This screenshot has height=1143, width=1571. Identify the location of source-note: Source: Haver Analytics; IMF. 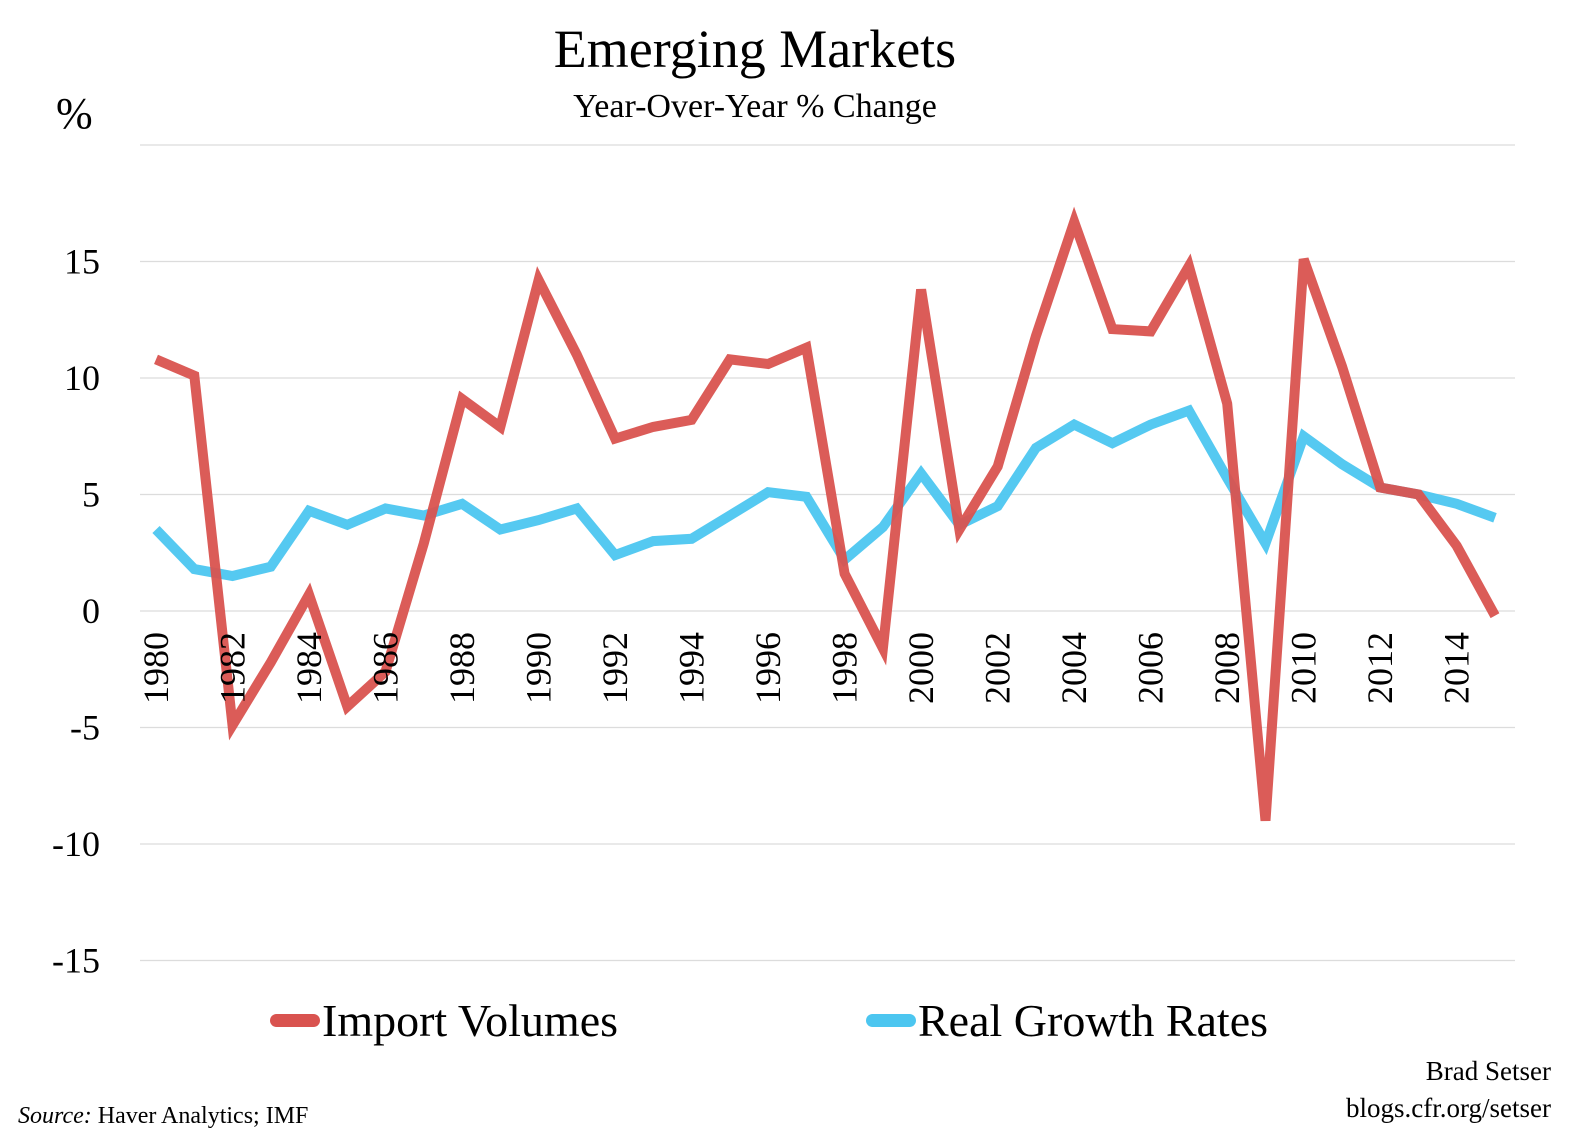
(163, 1116).